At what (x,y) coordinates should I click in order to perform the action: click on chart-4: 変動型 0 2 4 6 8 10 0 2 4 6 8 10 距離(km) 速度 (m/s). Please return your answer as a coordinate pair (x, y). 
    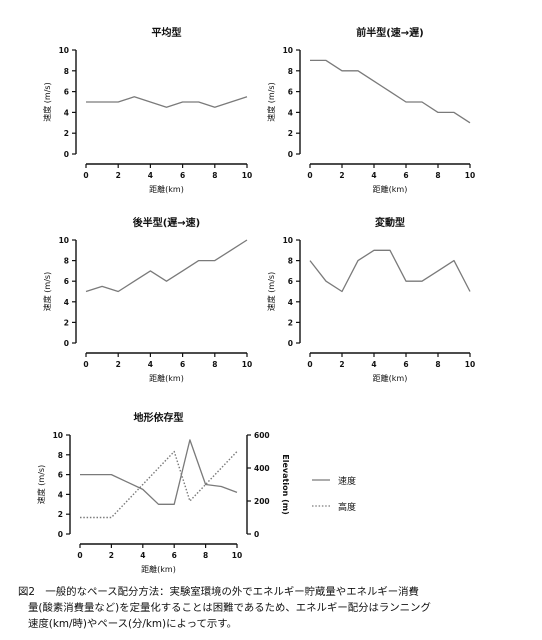
    Looking at the image, I should click on (370, 299).